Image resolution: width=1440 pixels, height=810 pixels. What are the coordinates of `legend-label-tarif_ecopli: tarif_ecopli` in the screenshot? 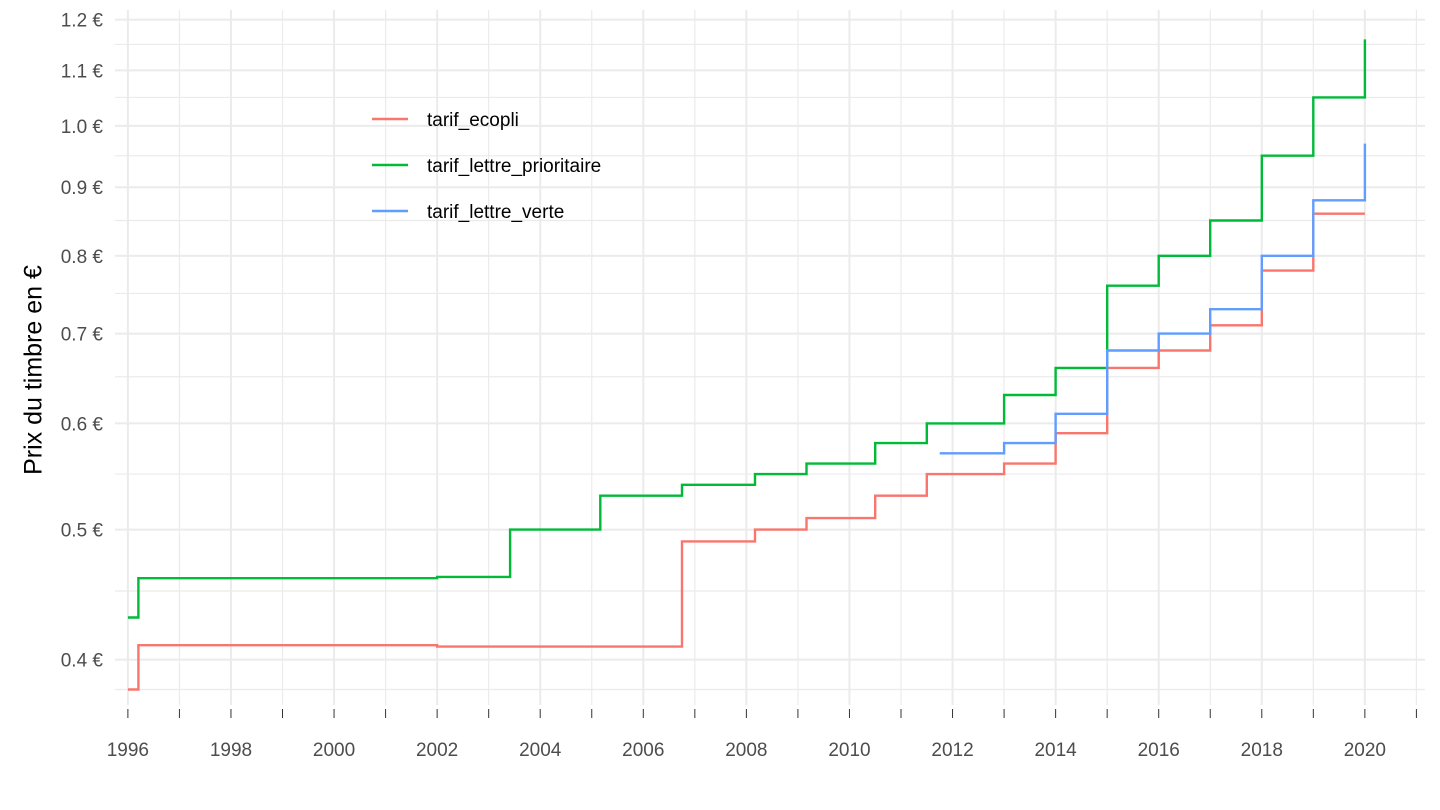 It's located at (473, 120).